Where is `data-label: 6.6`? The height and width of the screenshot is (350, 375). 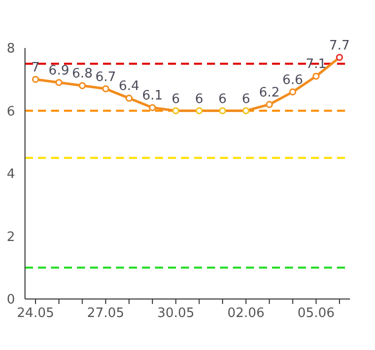 data-label: 6.6 is located at coordinates (293, 80).